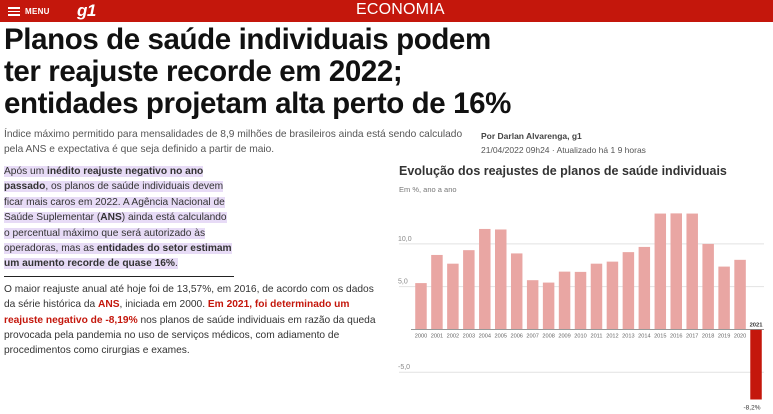 This screenshot has width=773, height=414. What do you see at coordinates (612, 336) in the screenshot?
I see `x-tick-label: 2012` at bounding box center [612, 336].